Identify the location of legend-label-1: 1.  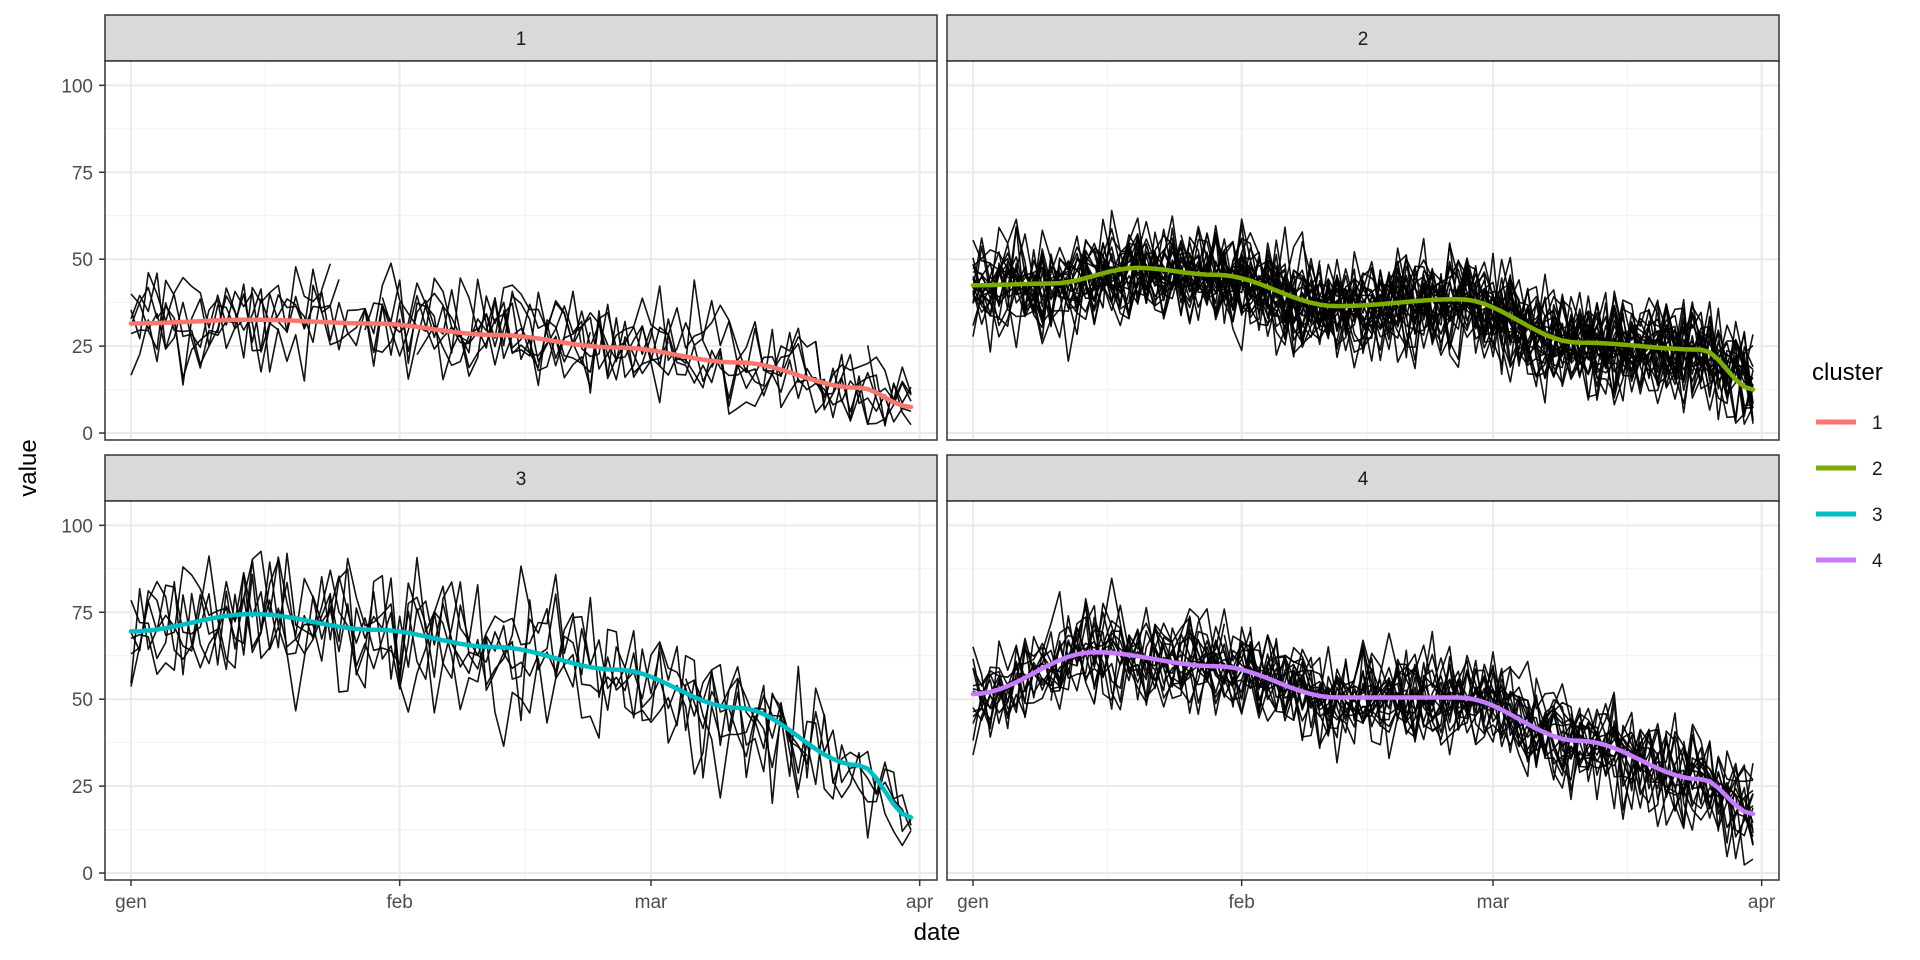
(1877, 423).